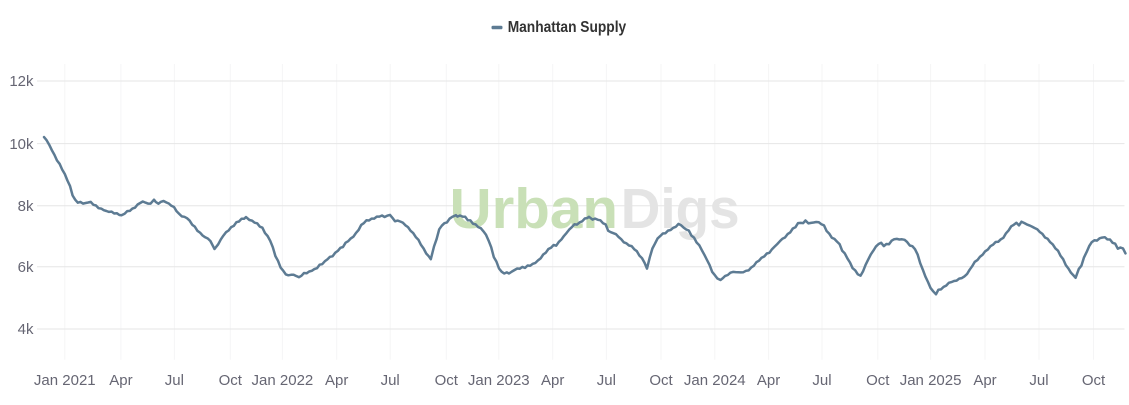 This screenshot has height=405, width=1129. What do you see at coordinates (21, 144) in the screenshot?
I see `svg-text: 10k` at bounding box center [21, 144].